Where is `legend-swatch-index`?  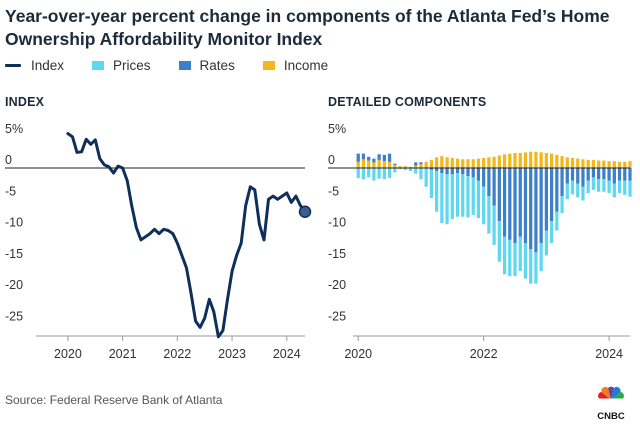 legend-swatch-index is located at coordinates (13, 65).